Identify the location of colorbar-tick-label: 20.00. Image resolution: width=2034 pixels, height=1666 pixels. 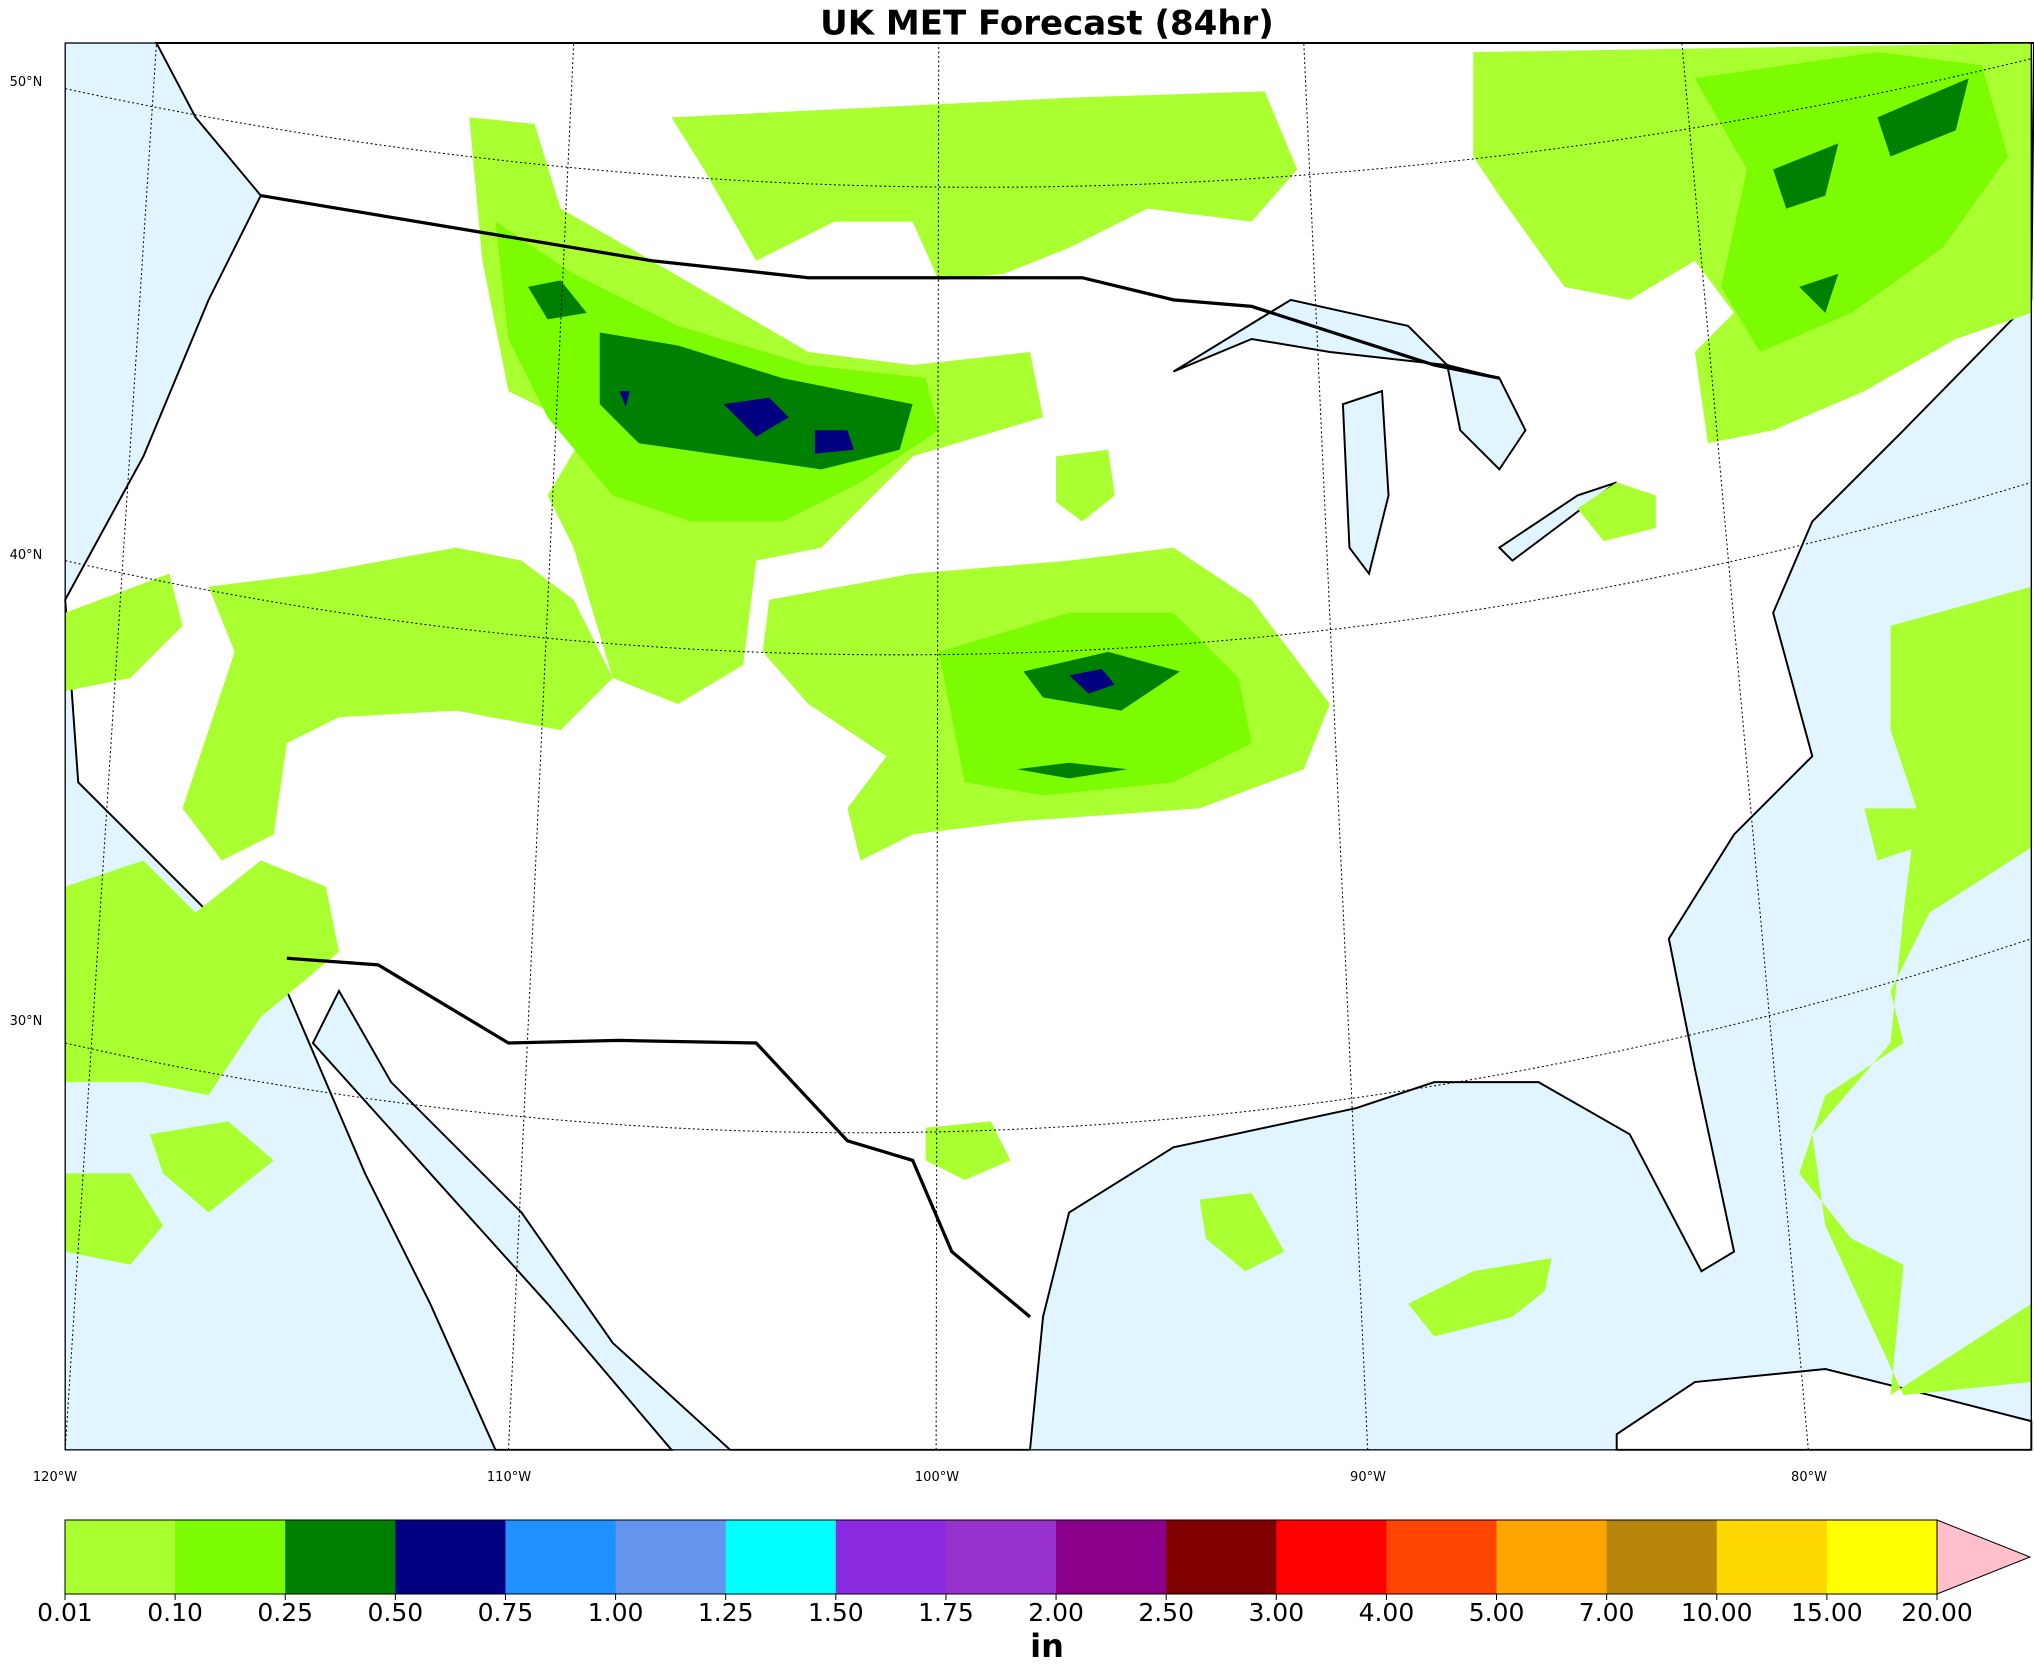
(1937, 1612).